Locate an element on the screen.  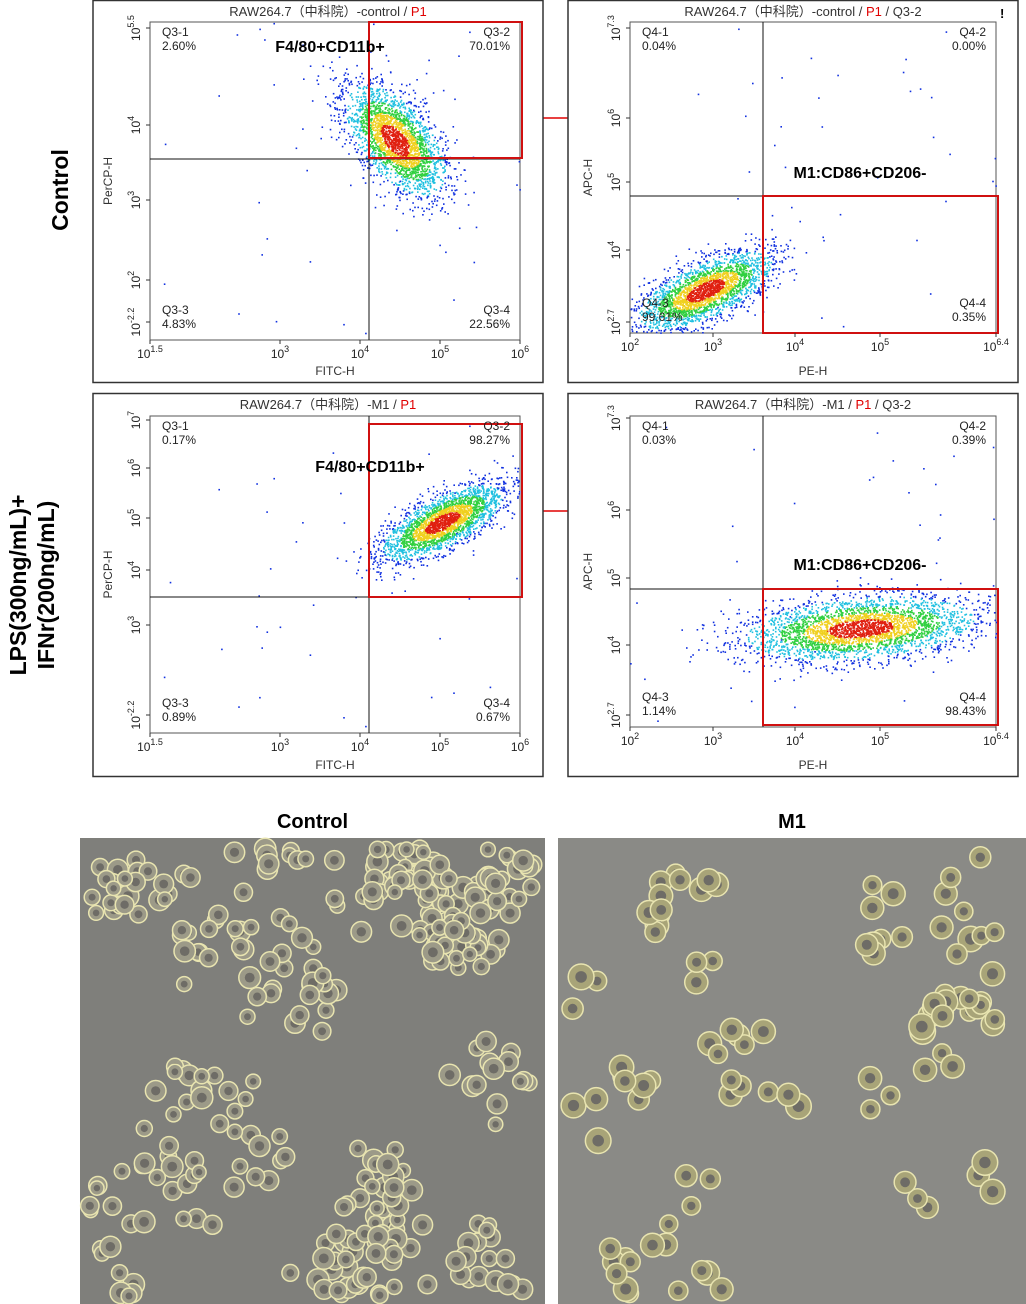
tick-exp: 5.5 is located at coordinates (131, 21).